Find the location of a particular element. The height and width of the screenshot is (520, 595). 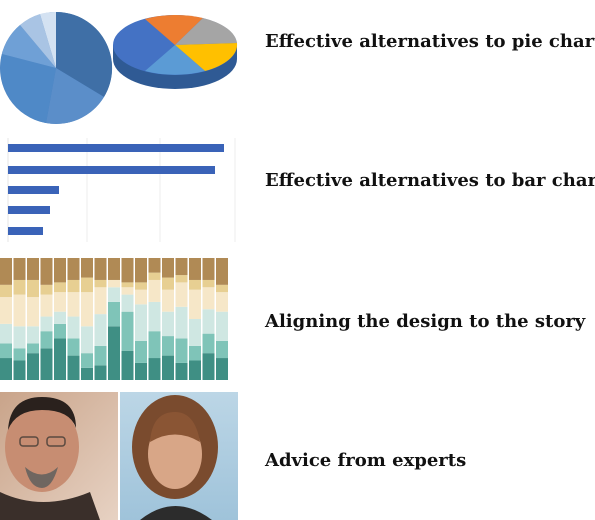

article-title-design: Aligning the design to the story is located at coordinates (425, 321).